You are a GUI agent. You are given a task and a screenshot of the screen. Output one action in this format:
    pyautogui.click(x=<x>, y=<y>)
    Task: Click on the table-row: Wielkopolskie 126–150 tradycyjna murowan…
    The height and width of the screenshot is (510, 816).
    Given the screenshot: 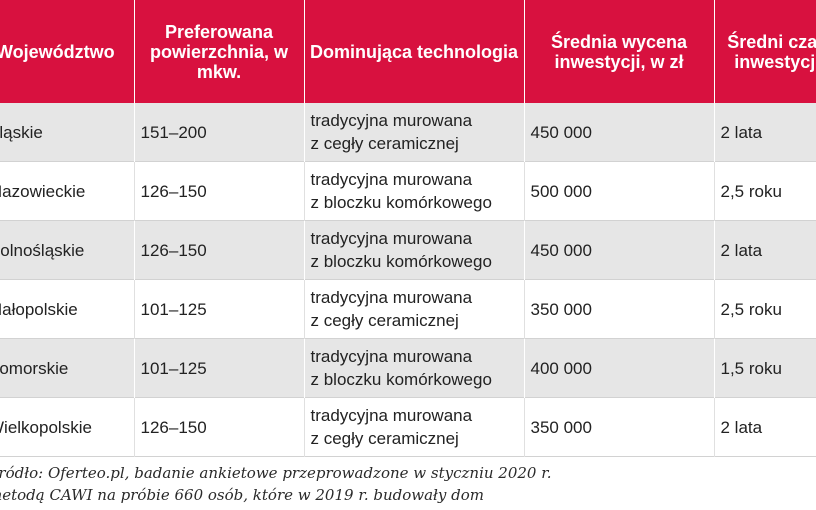 What is the action you would take?
    pyautogui.click(x=408, y=427)
    